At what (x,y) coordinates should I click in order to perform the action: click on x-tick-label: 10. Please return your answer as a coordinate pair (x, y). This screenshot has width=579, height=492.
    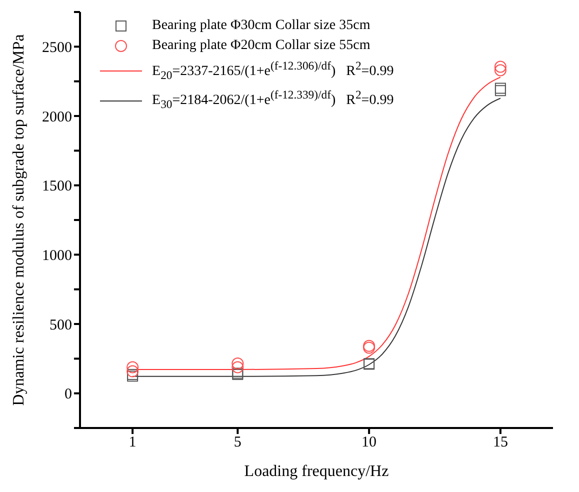
    Looking at the image, I should click on (369, 442).